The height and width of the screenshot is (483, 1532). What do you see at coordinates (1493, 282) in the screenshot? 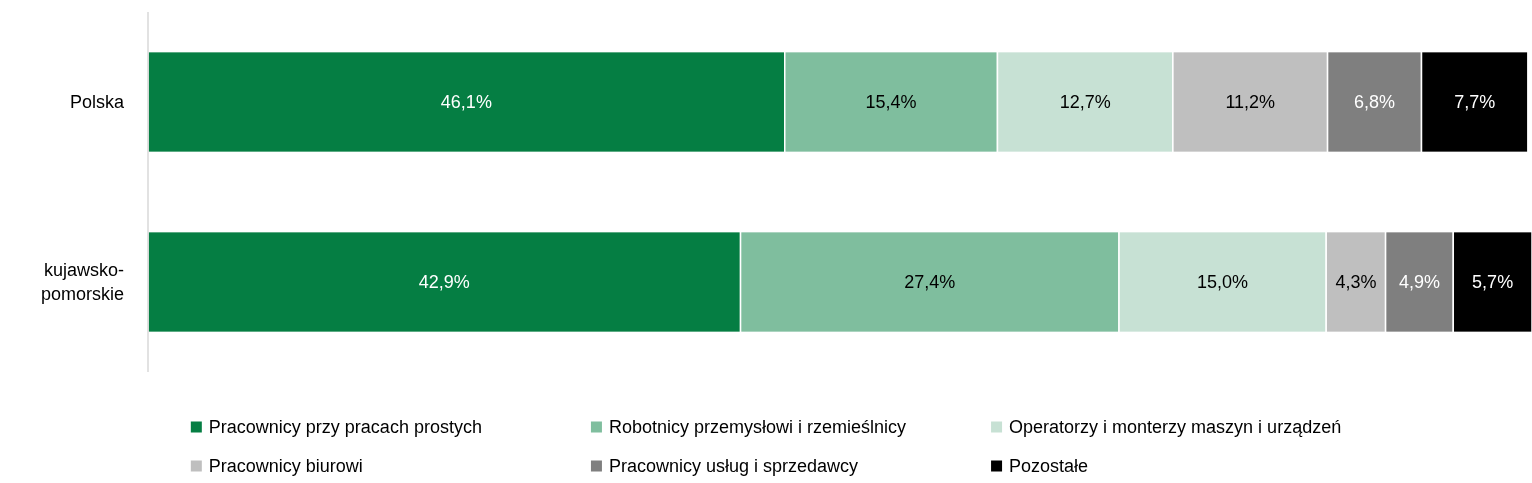
I see `data-label: 5,7%` at bounding box center [1493, 282].